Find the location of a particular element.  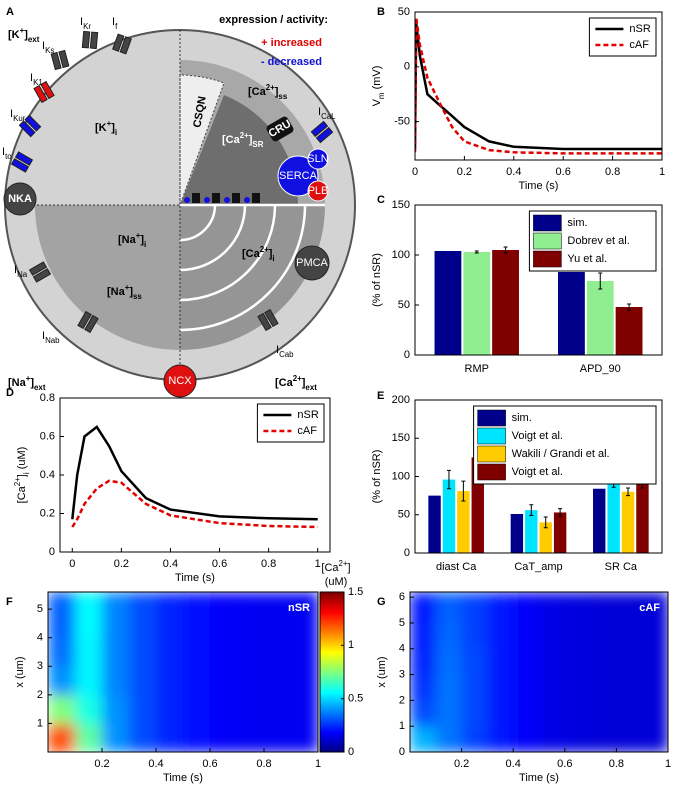

diagram-label: [Ca2+]SR is located at coordinates (243, 140).